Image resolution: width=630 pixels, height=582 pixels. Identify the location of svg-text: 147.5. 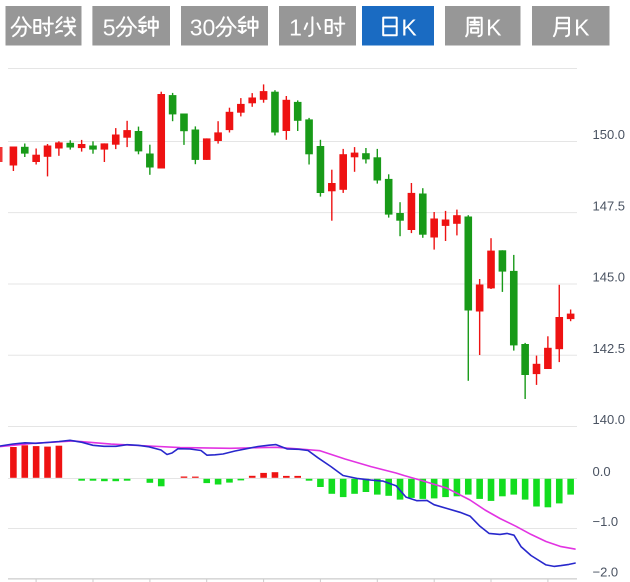
(609, 205).